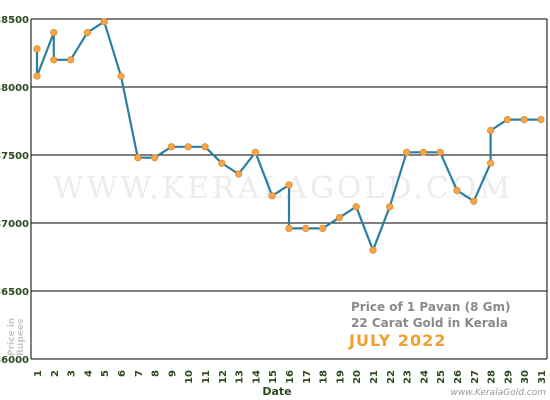 The height and width of the screenshot is (400, 550). What do you see at coordinates (122, 373) in the screenshot?
I see `x-tick-label: 6` at bounding box center [122, 373].